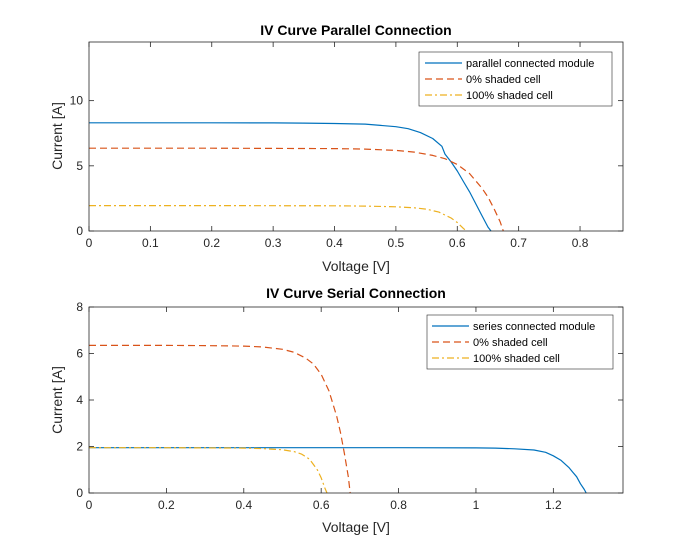  Describe the element at coordinates (150, 243) in the screenshot. I see `x-tick-label: 0.1` at that location.